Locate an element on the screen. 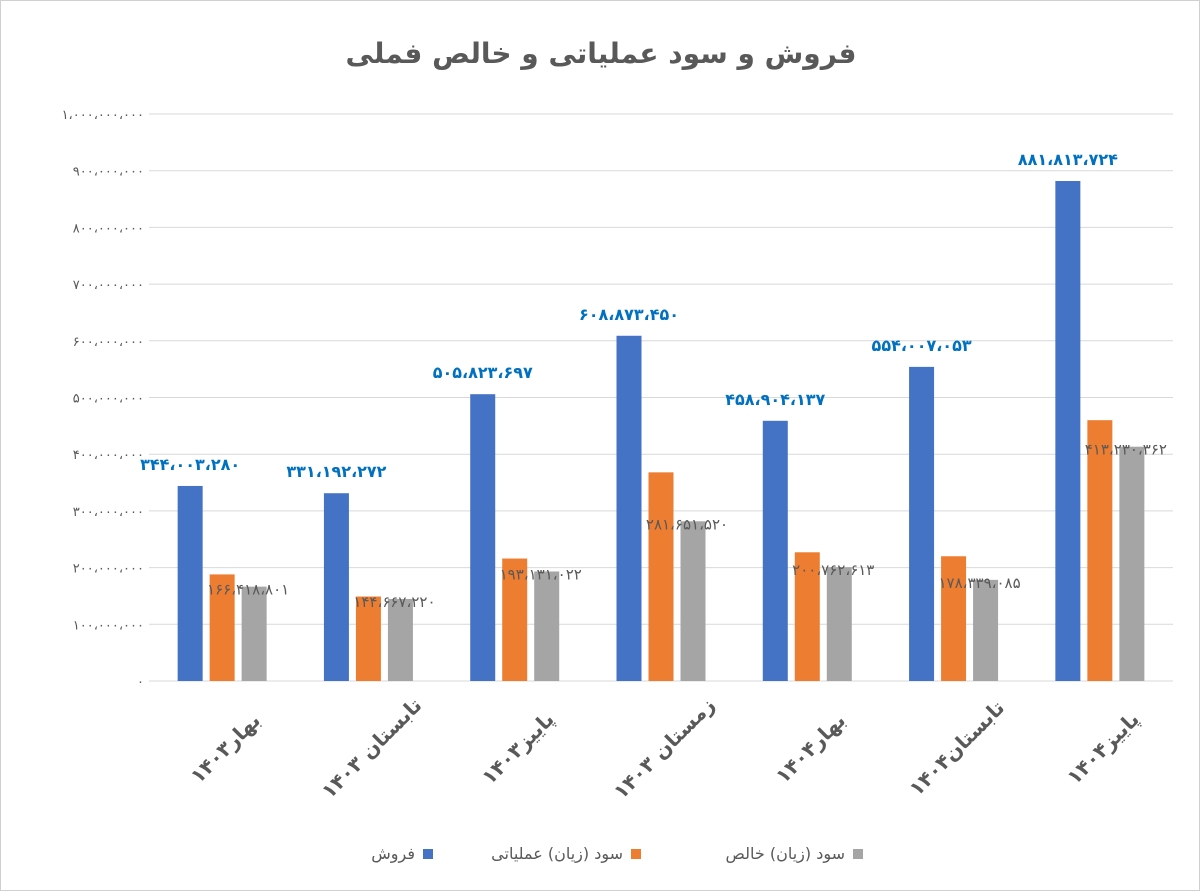  y-tick-label: ۷۰۰،۰۰۰،۰۰۰ is located at coordinates (108, 285).